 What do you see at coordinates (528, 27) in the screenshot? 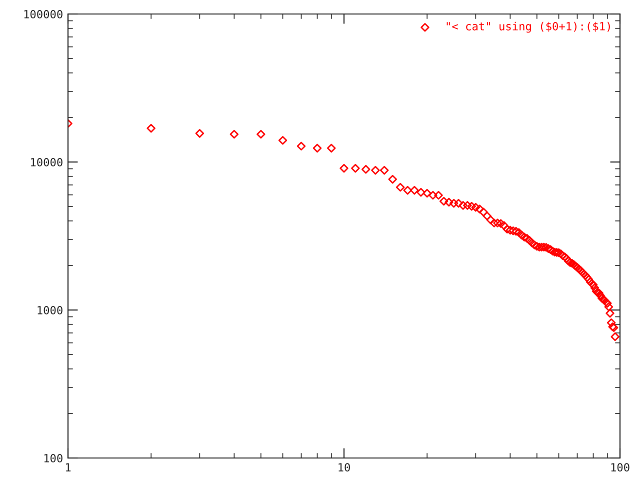
I see `legend-label: "< cat" using ($0+1):($1)` at bounding box center [528, 27].